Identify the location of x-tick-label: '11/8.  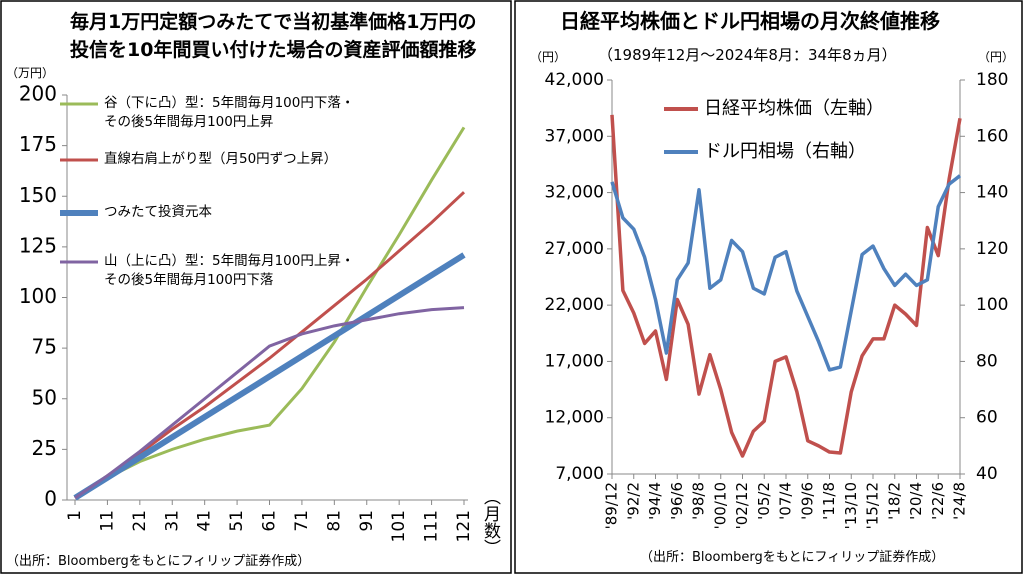
(829, 501).